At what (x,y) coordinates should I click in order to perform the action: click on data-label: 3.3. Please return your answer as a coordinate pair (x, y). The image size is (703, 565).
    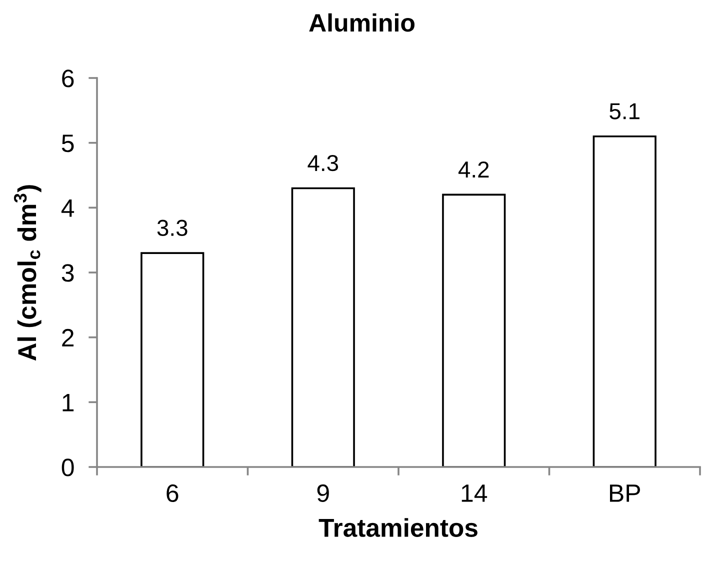
    Looking at the image, I should click on (172, 228).